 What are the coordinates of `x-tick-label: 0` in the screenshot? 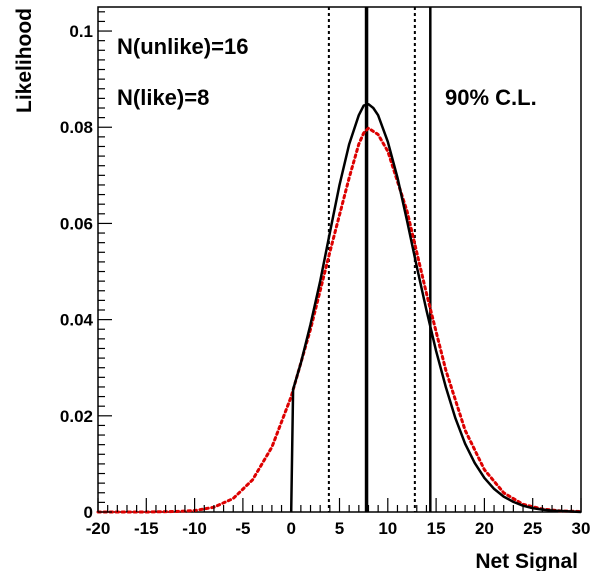 It's located at (290, 528).